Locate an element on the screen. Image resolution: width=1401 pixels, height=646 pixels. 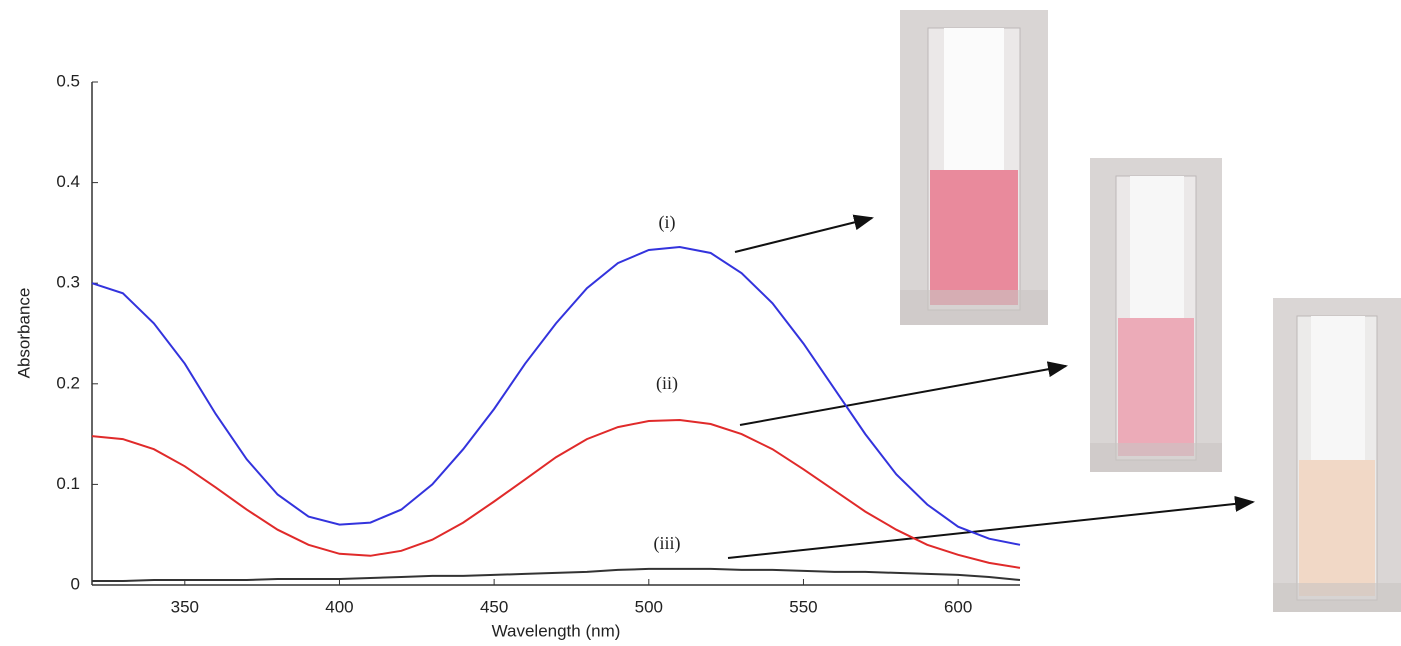
y-tick-label: 0 is located at coordinates (75, 583).